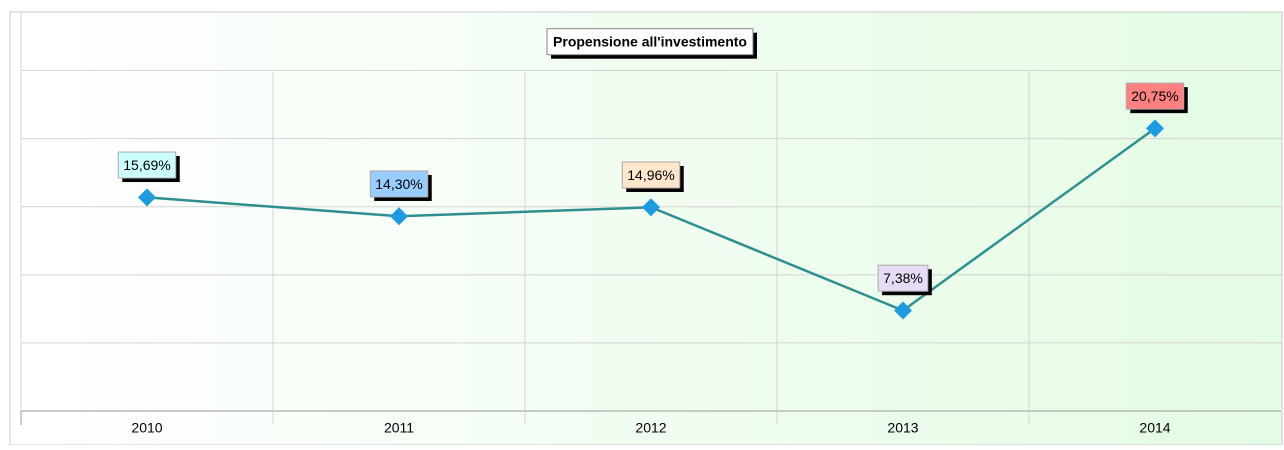  Describe the element at coordinates (399, 428) in the screenshot. I see `x-tick-label: 2011` at that location.